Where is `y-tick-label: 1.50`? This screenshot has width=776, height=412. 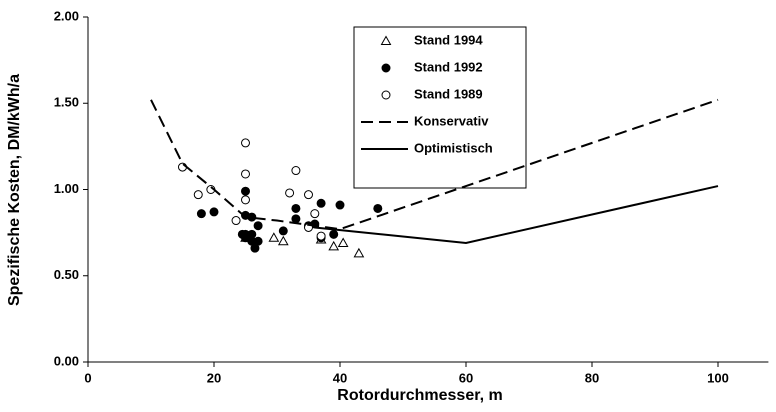 y-tick-label: 1.50 is located at coordinates (66, 102).